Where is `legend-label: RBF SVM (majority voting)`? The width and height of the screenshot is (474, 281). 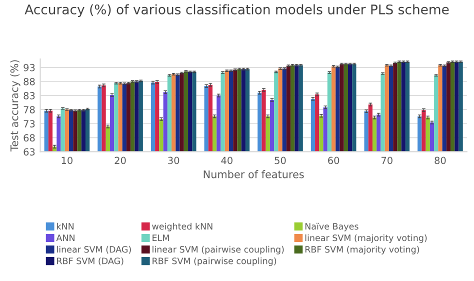 legend-label: RBF SVM (majority voting) is located at coordinates (362, 250).